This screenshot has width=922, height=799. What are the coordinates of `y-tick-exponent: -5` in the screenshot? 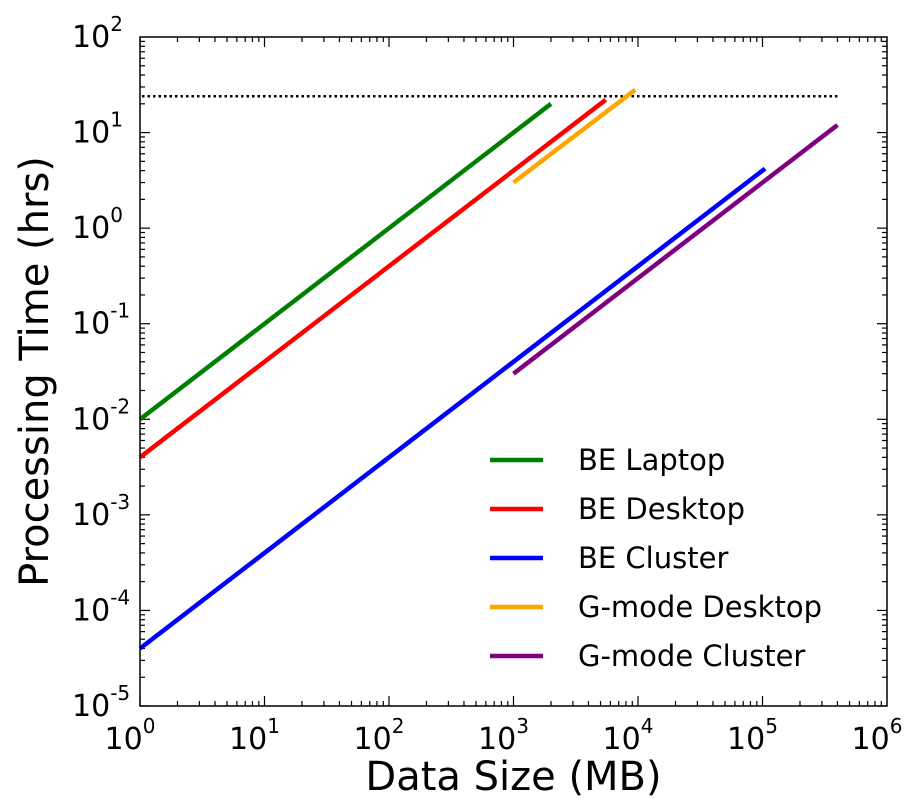 It's located at (120, 693).